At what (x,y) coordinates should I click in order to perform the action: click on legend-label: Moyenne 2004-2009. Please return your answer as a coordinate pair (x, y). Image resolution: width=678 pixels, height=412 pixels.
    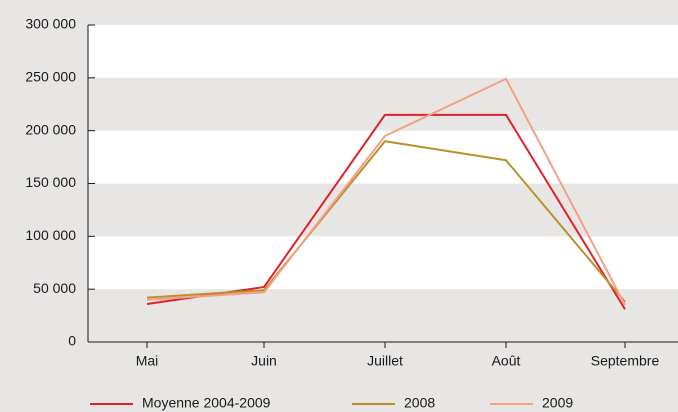
    Looking at the image, I should click on (206, 403).